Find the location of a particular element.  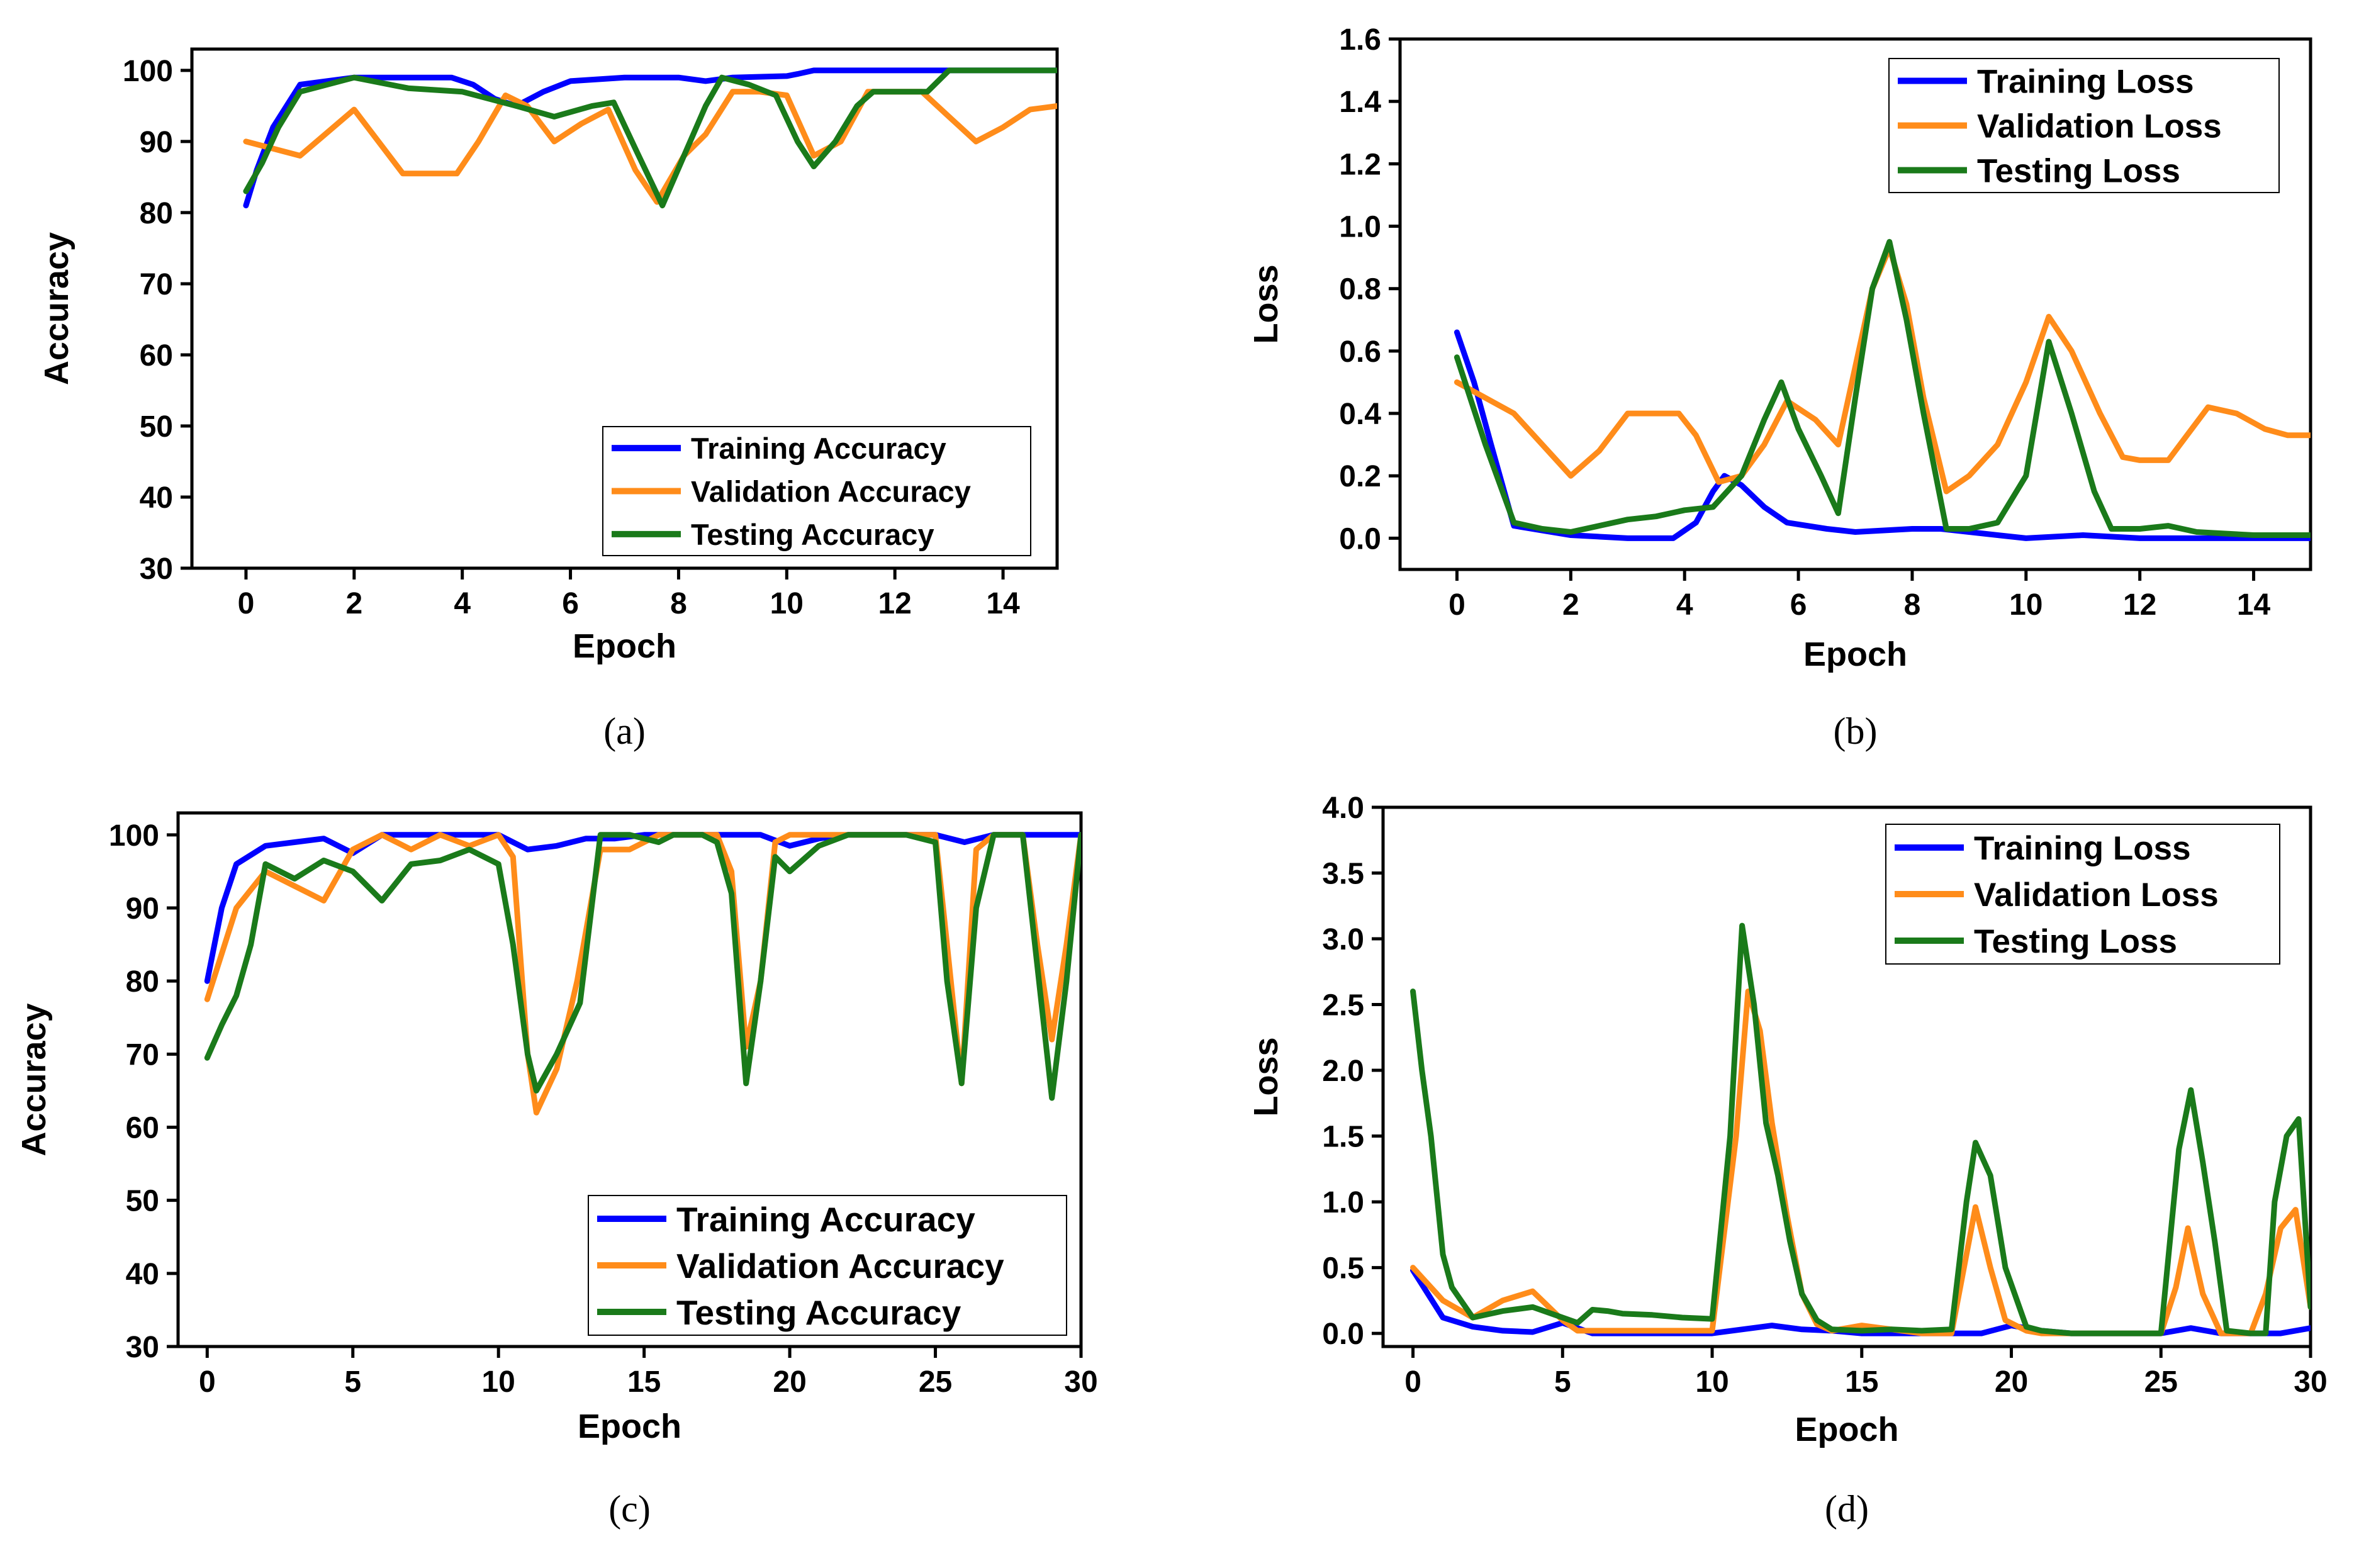

panel-caption: (a) is located at coordinates (624, 731).